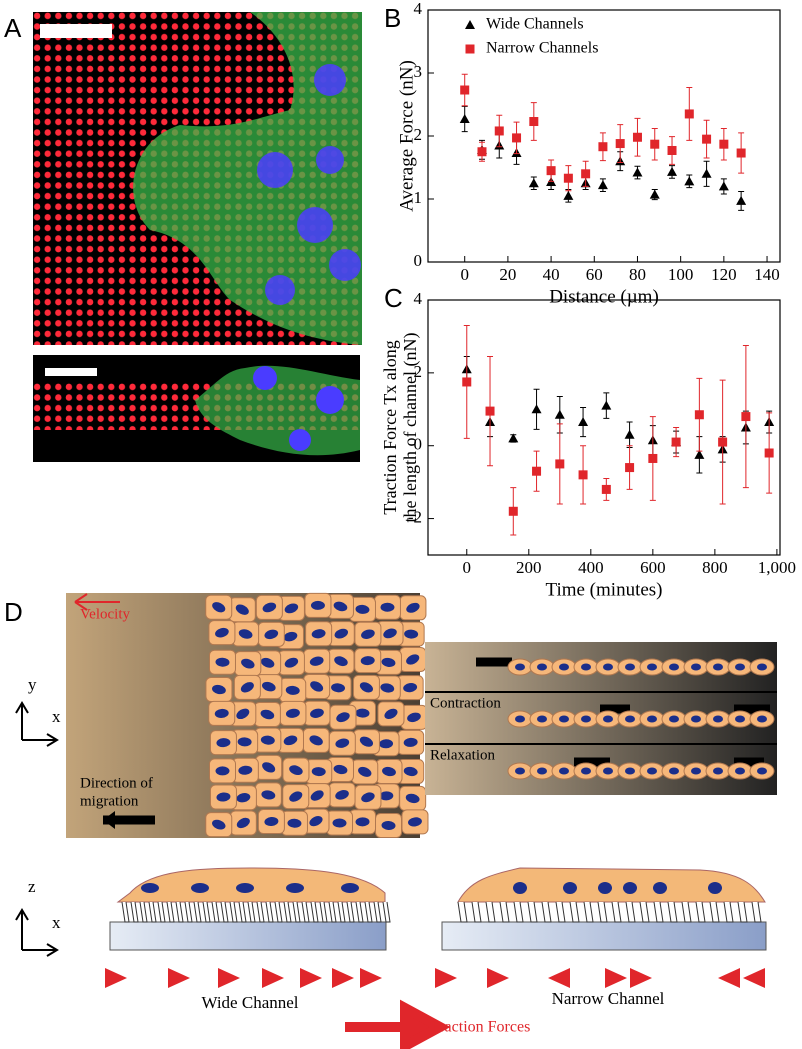  What do you see at coordinates (436, 927) in the screenshot?
I see `side-view-illustration` at bounding box center [436, 927].